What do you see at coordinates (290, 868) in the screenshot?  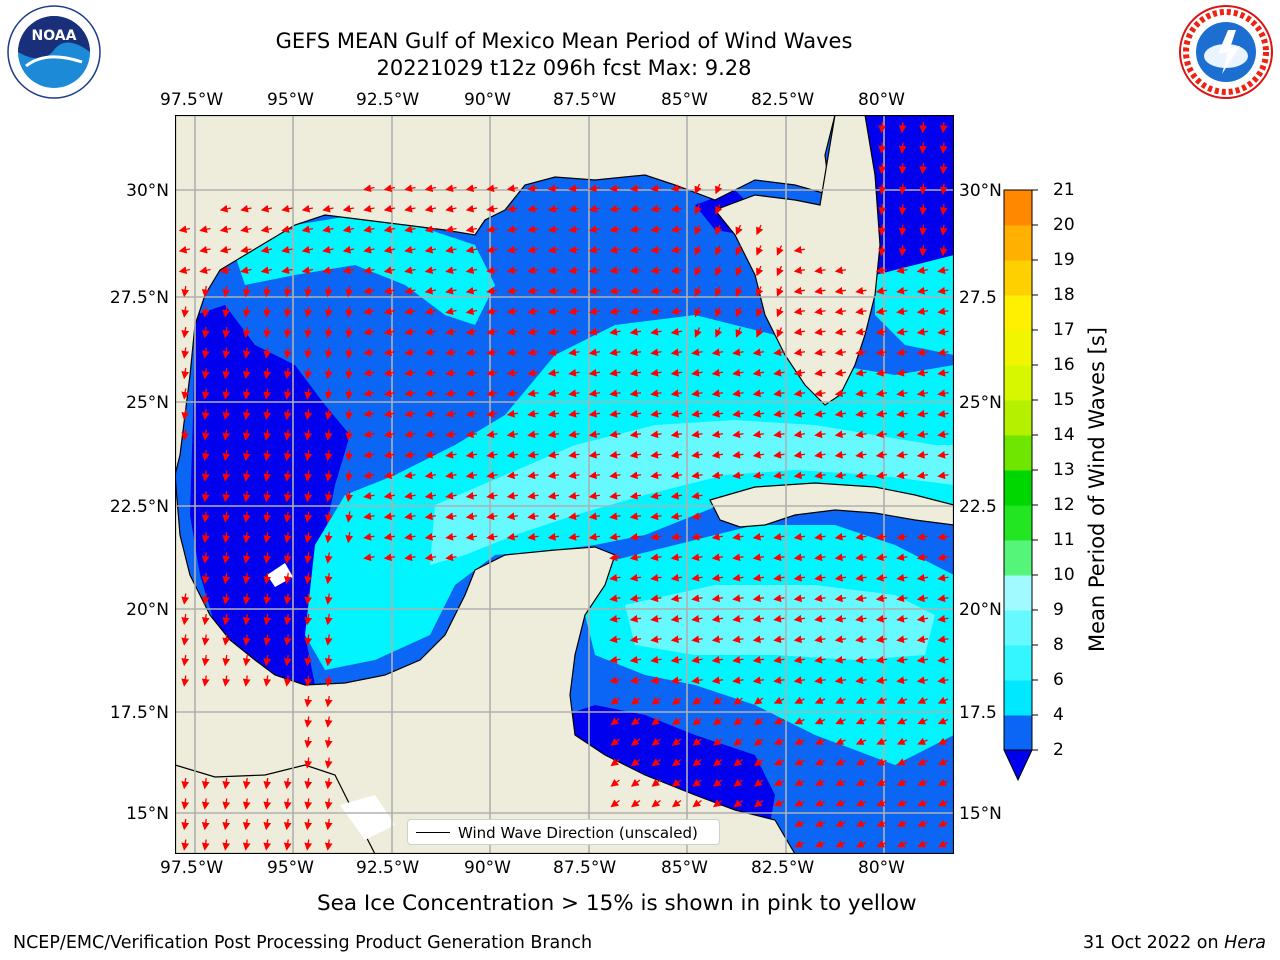 I see `lon-tick-bottom-95: 95°W` at bounding box center [290, 868].